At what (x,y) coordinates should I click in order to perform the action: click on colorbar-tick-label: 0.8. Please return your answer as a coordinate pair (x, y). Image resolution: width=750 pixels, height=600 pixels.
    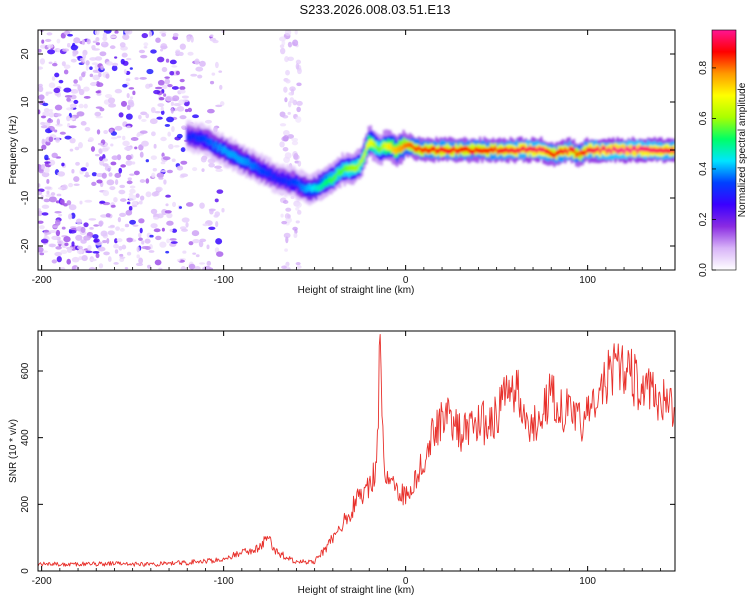
    Looking at the image, I should click on (703, 68).